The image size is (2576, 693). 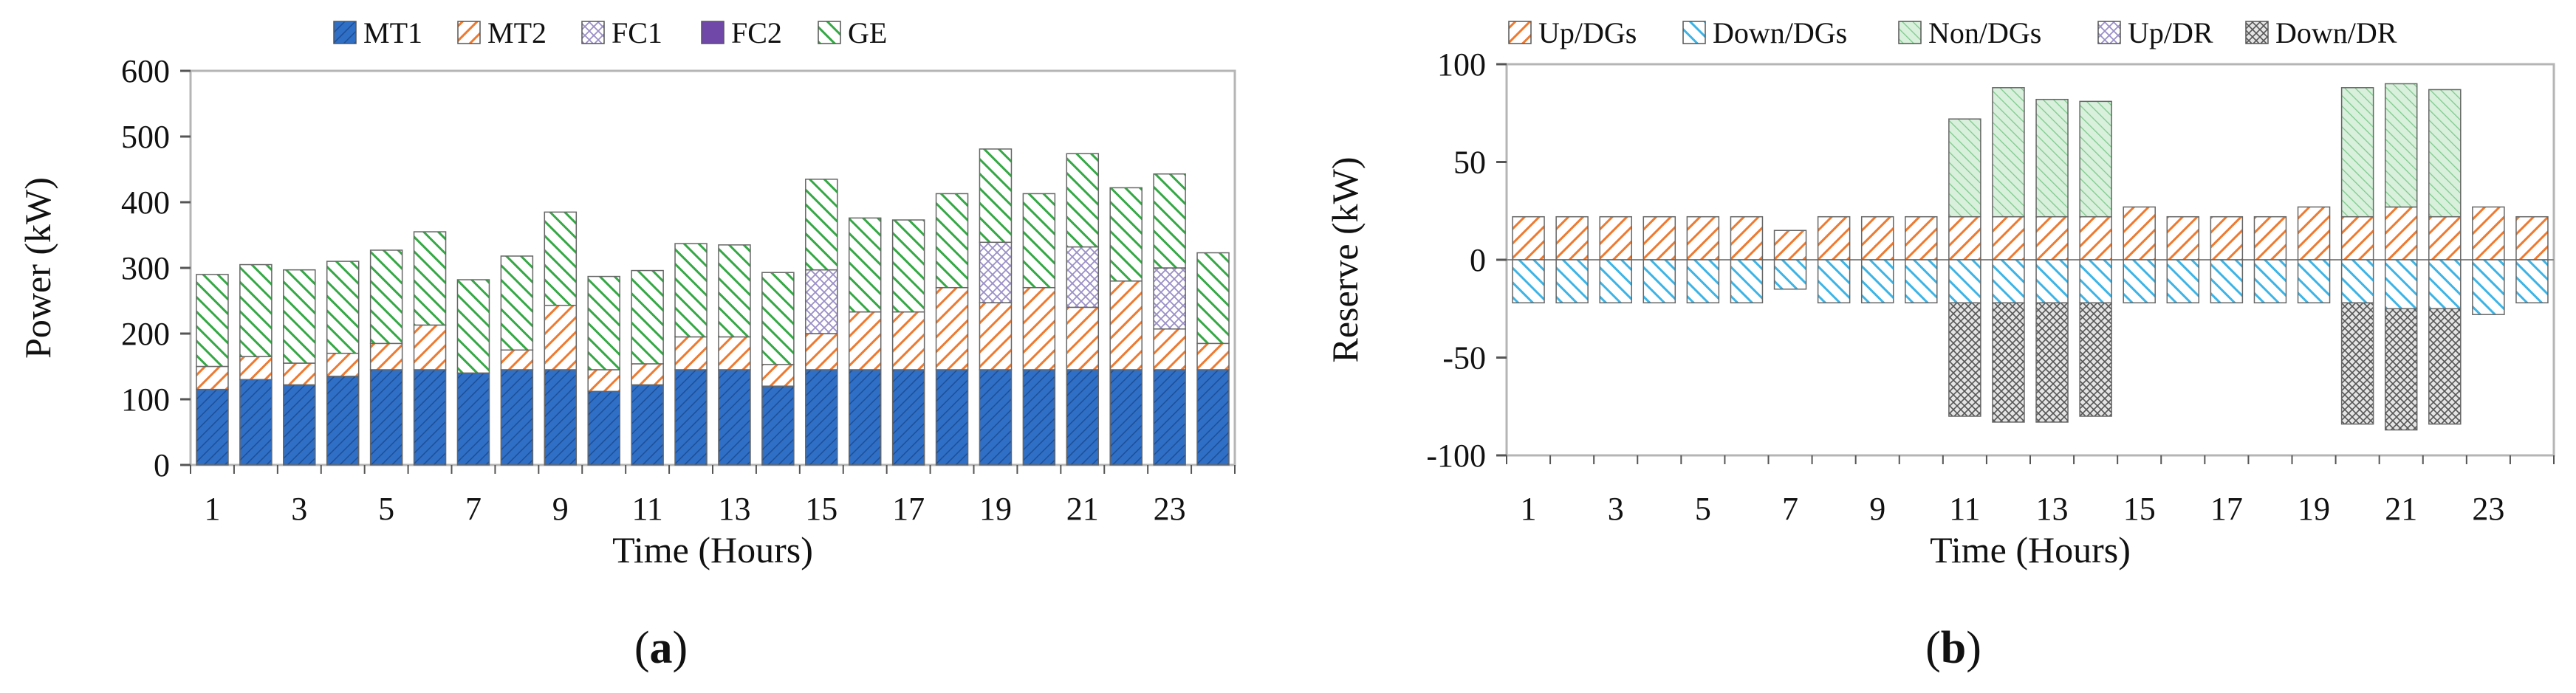 What do you see at coordinates (661, 648) in the screenshot?
I see `panel-label: (a)` at bounding box center [661, 648].